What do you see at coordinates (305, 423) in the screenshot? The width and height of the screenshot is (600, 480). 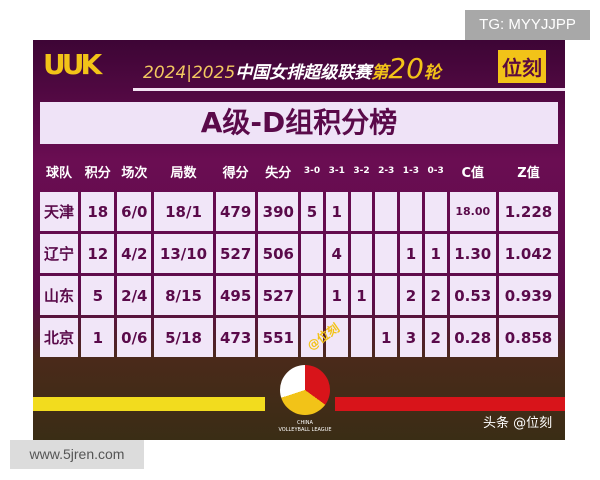 I see `logo-line1: CHINA` at bounding box center [305, 423].